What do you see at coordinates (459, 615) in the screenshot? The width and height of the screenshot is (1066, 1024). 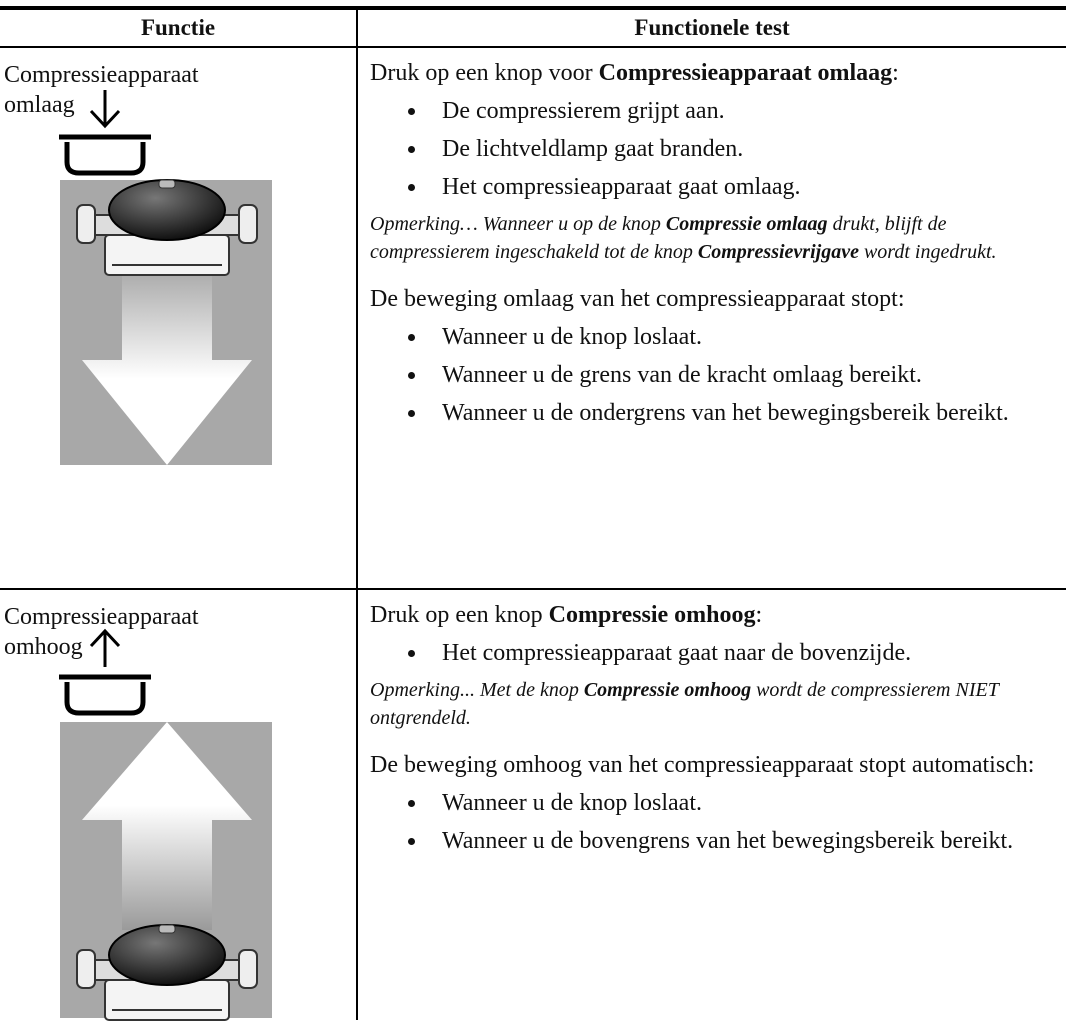 I see `text: Druk op een knop` at bounding box center [459, 615].